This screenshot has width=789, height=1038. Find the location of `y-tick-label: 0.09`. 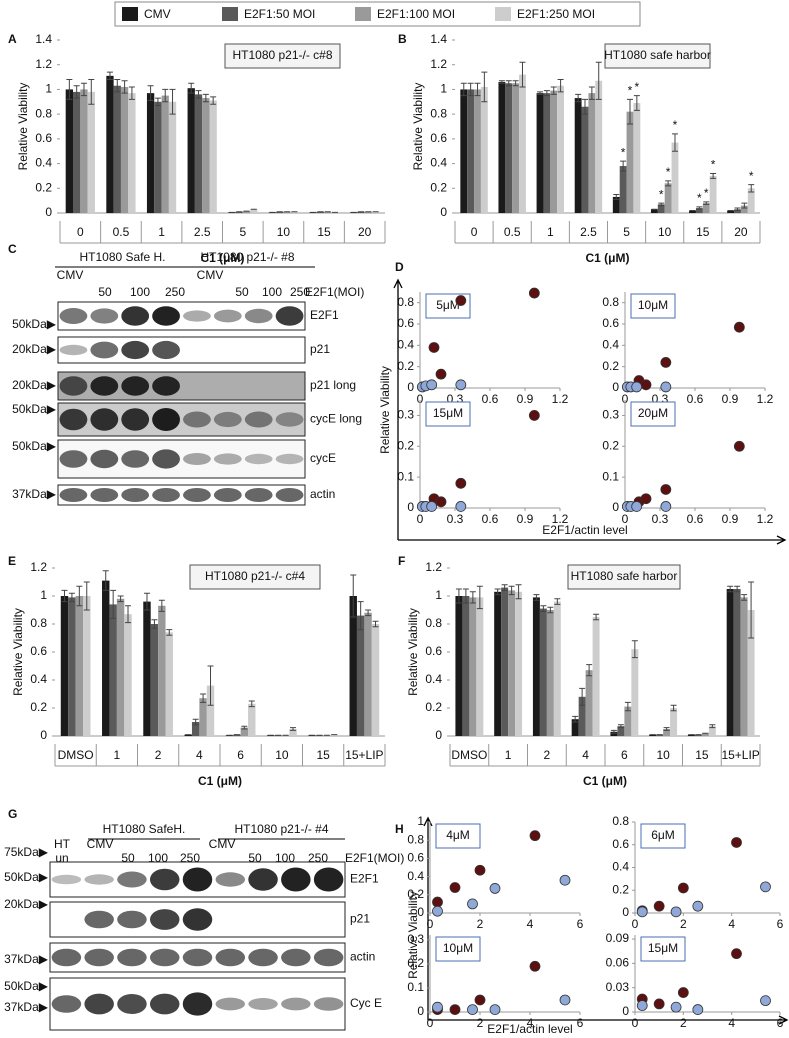

y-tick-label: 0.09 is located at coordinates (618, 938).